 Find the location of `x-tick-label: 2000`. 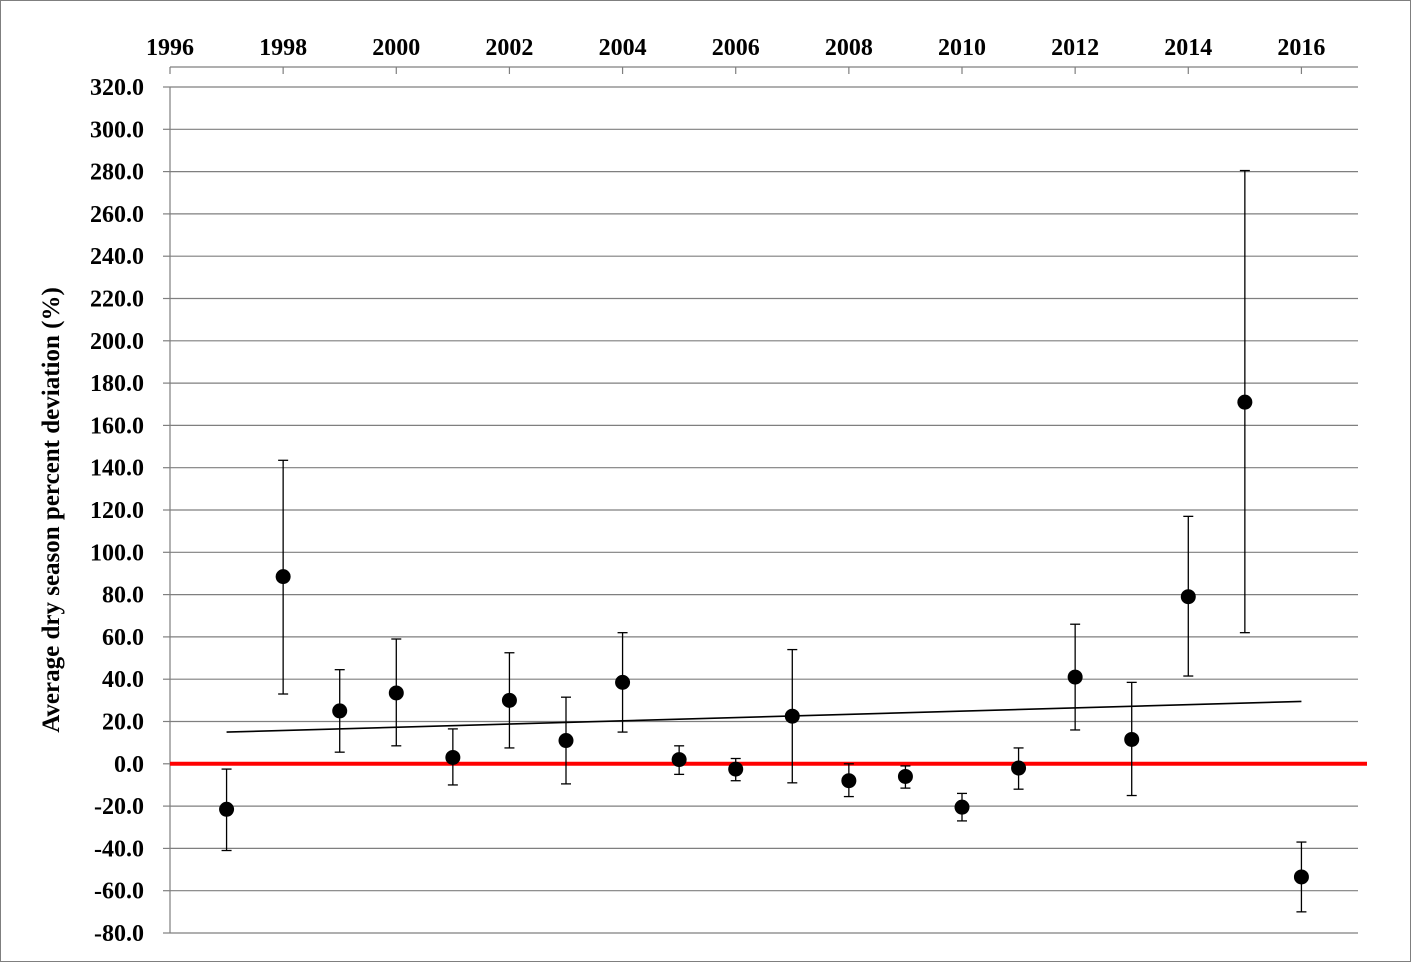

x-tick-label: 2000 is located at coordinates (396, 48).